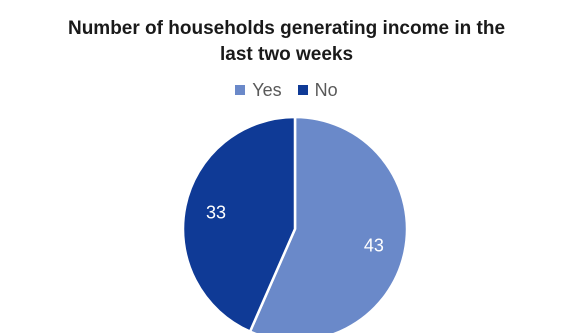  I want to click on legend-label-no: No, so click(326, 89).